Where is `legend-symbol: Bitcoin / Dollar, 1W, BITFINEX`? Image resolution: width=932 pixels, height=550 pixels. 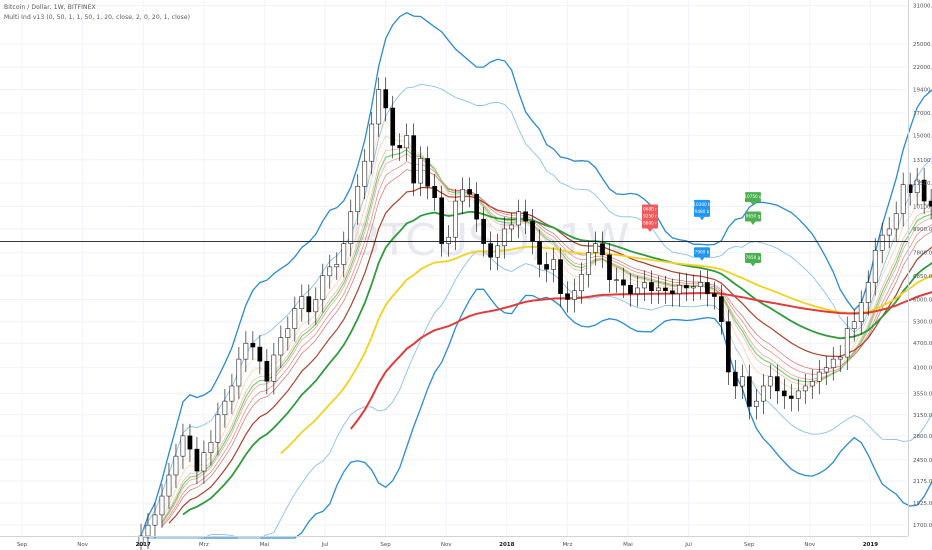
legend-symbol: Bitcoin / Dollar, 1W, BITFINEX is located at coordinates (50, 7).